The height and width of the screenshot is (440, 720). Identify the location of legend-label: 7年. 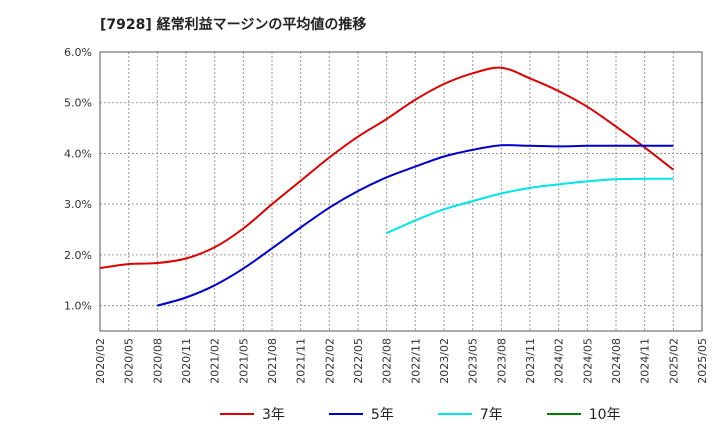
(491, 415).